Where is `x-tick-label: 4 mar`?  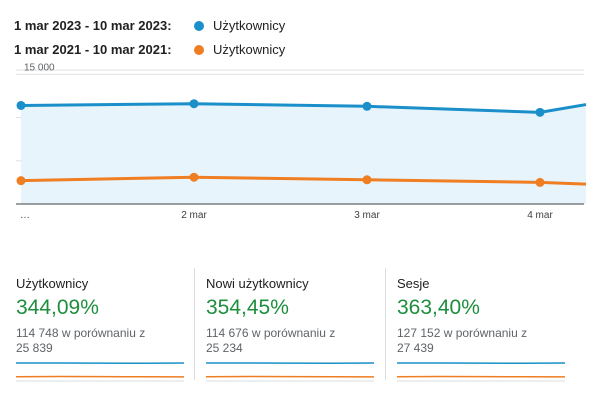 x-tick-label: 4 mar is located at coordinates (540, 215).